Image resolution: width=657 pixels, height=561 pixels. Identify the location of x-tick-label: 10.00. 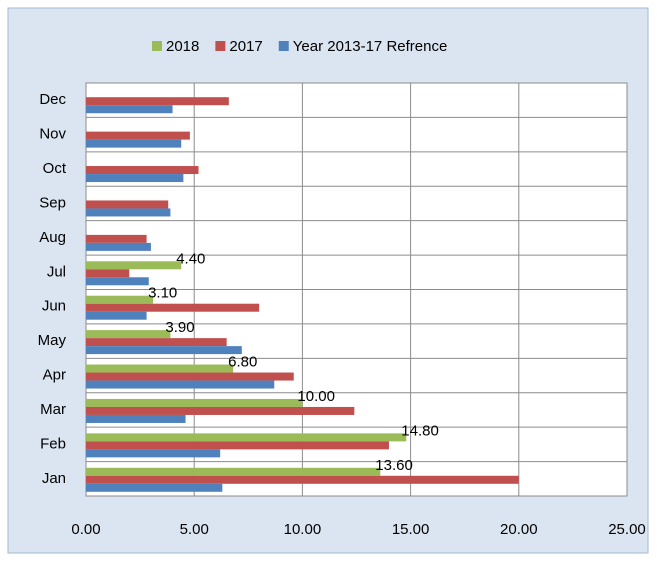
(303, 529).